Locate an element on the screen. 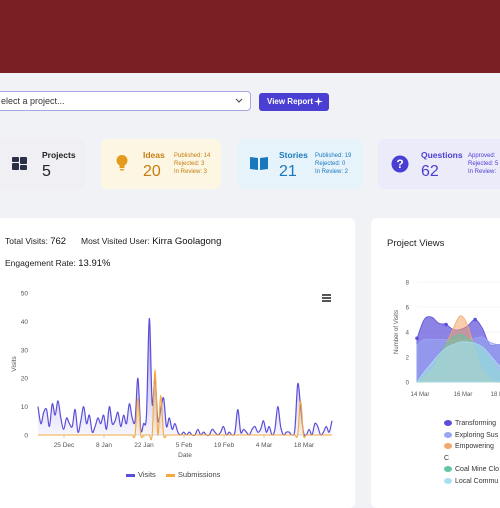  project-views-chart: 0 2 4 6 8 Number of Visits 14 Mar 16 Mar 18 Mar is located at coordinates (447, 339).